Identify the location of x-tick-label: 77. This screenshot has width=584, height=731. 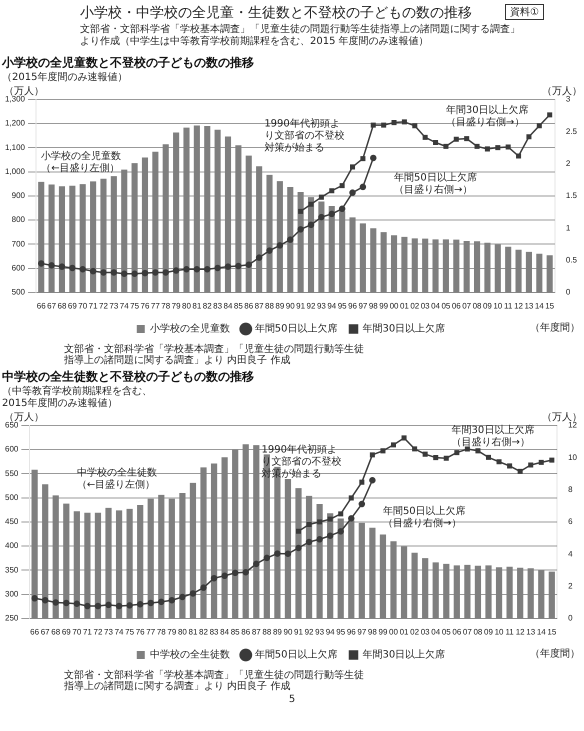
(151, 631).